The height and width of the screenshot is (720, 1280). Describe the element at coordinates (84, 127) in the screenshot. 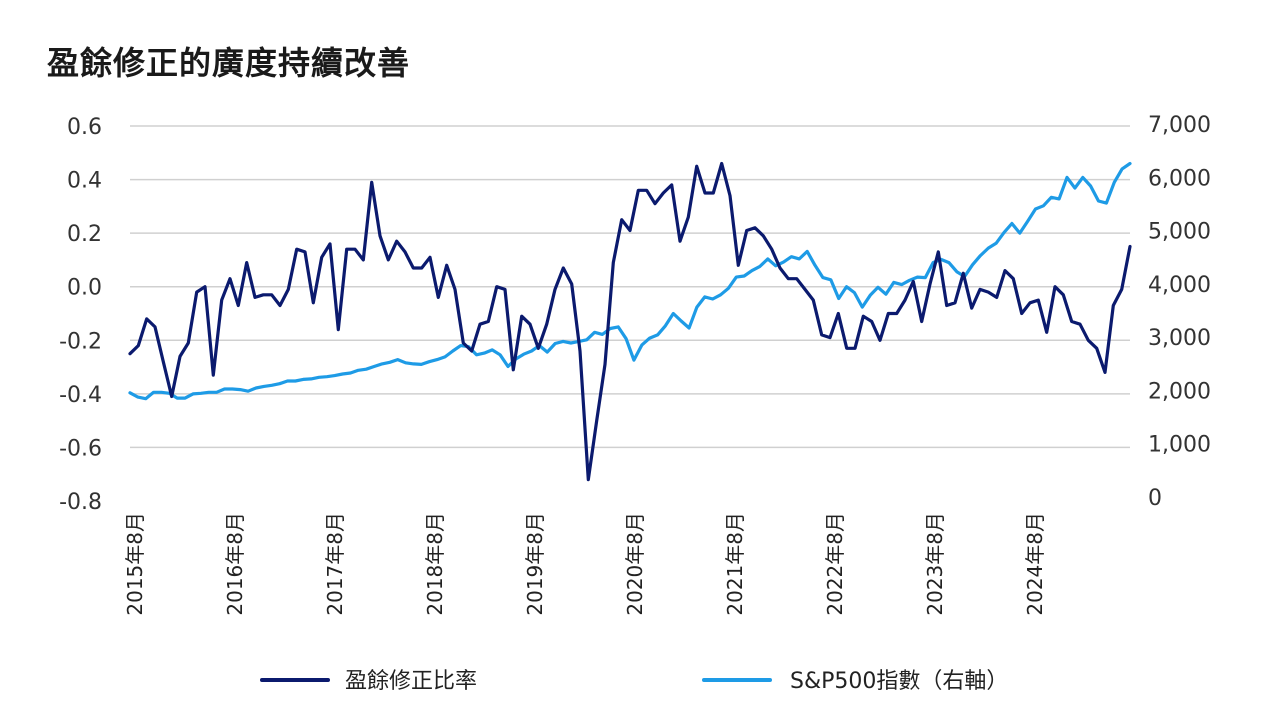

I see `y-left-tick-label: 0.6` at that location.